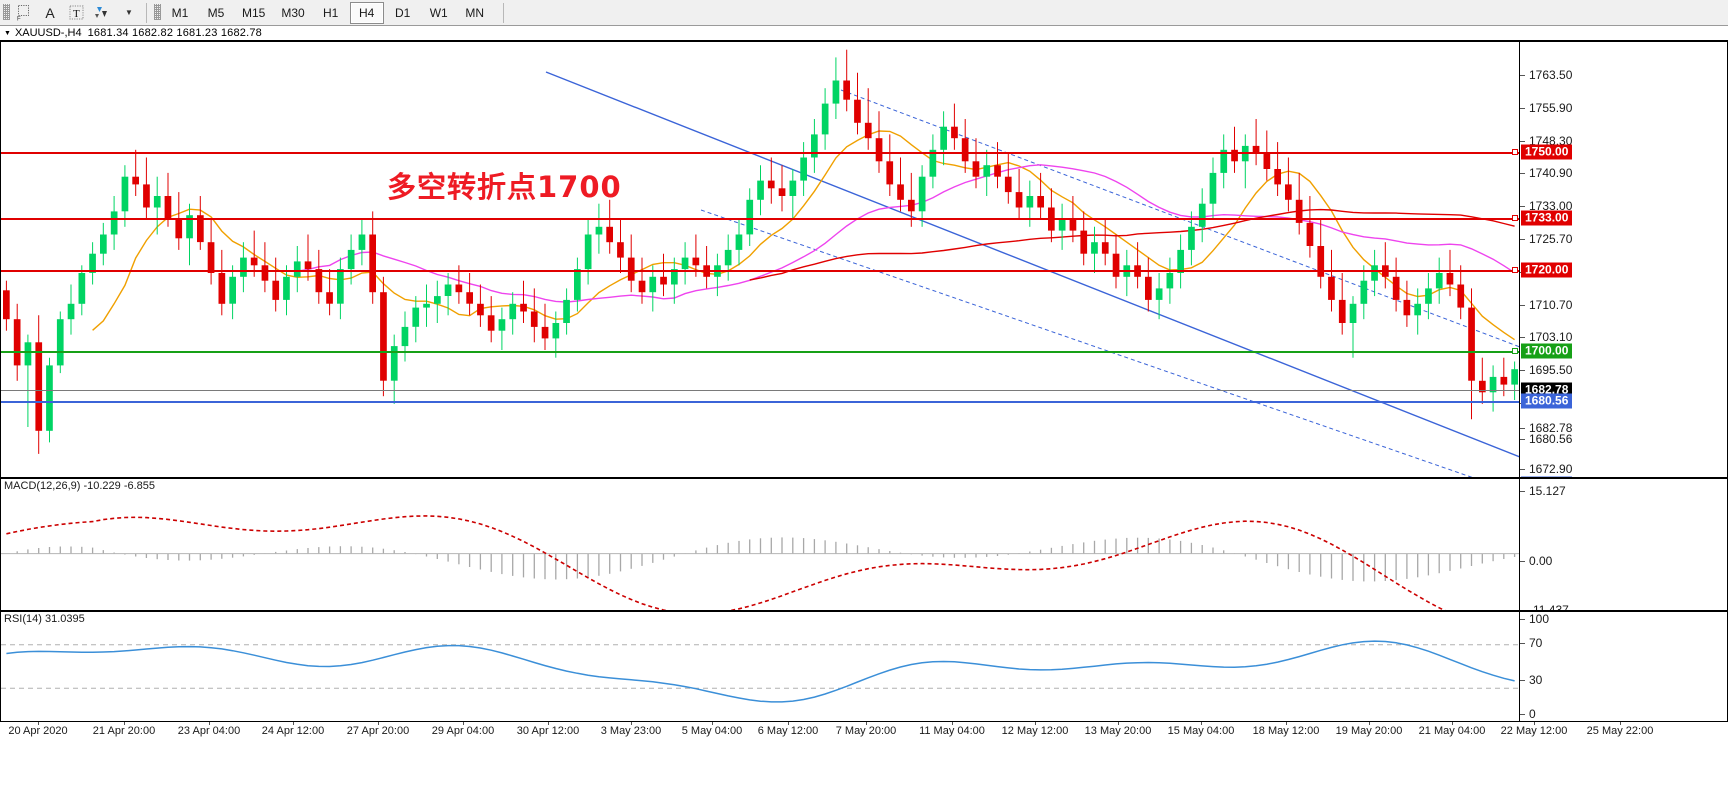  Describe the element at coordinates (1547, 476) in the screenshot. I see `price-tag-1665-00: 1665.00` at that location.